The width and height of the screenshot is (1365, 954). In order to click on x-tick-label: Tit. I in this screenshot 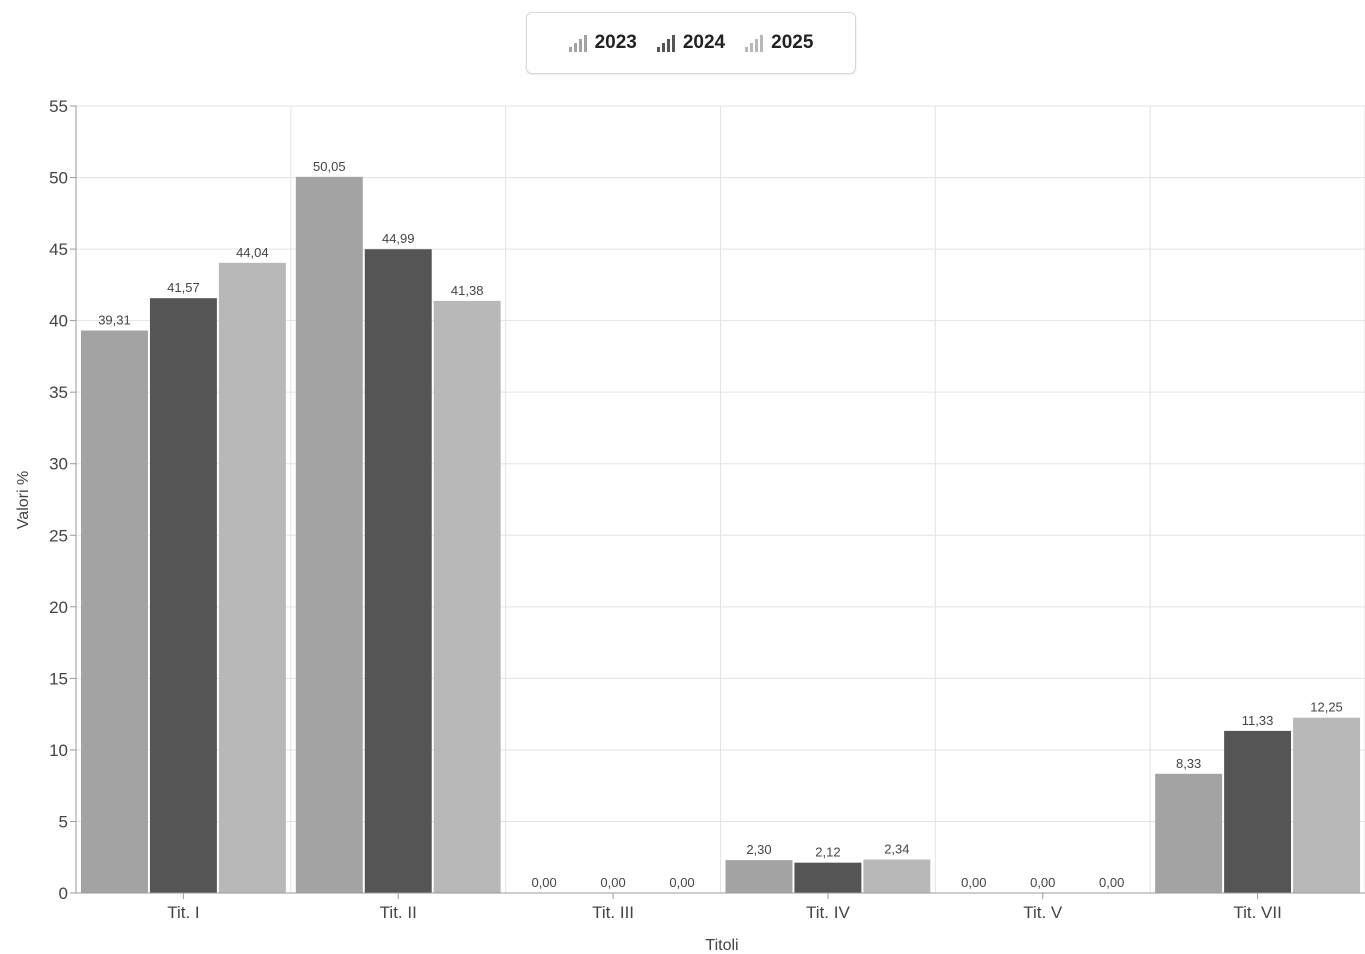, I will do `click(183, 912)`.